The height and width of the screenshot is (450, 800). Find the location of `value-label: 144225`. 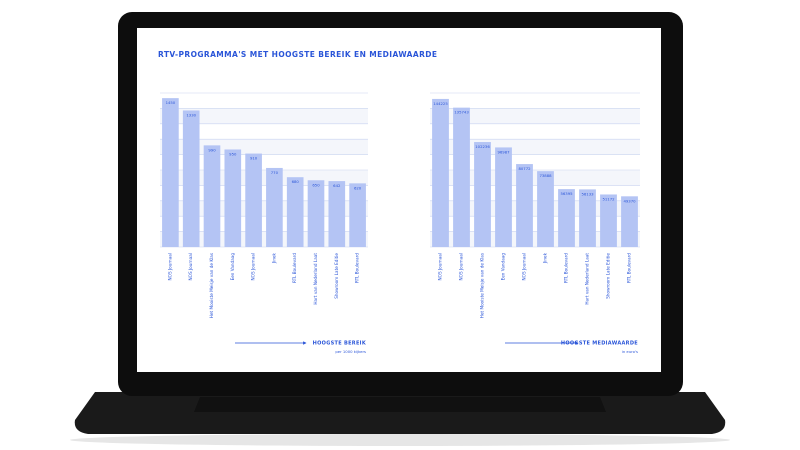

value-label: 144225 is located at coordinates (440, 103).